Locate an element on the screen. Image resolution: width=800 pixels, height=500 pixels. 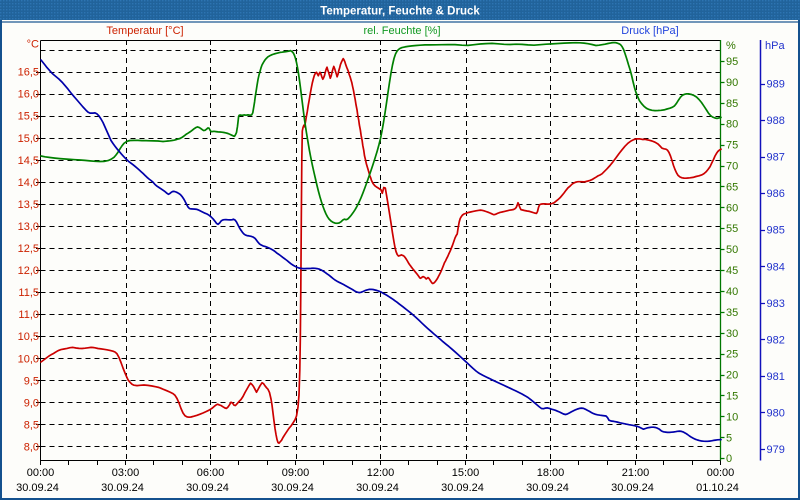
svg-text: 10 is located at coordinates (732, 417).